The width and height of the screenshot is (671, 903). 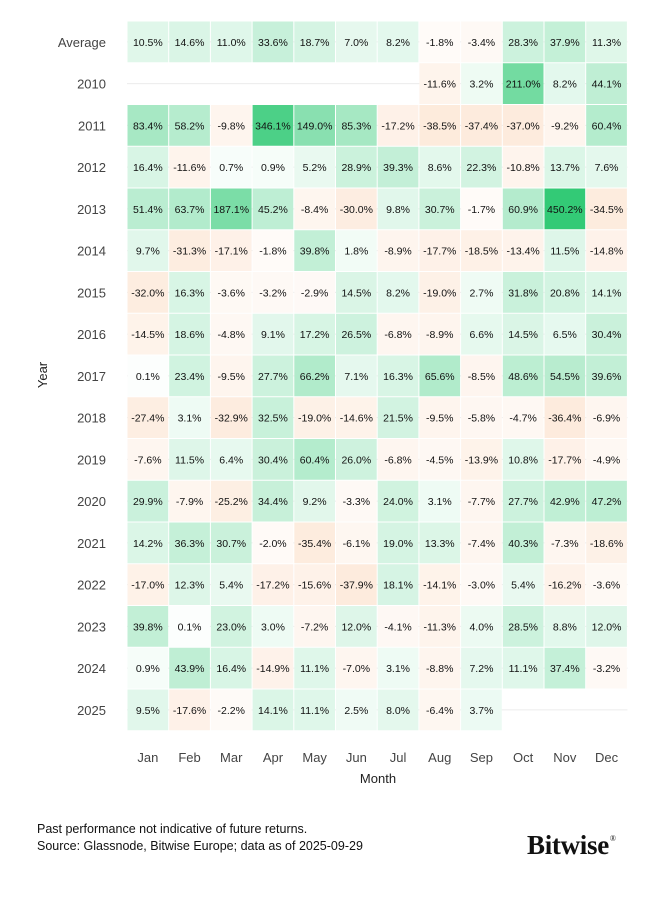 What do you see at coordinates (523, 627) in the screenshot?
I see `cell-value-label: 28.5%` at bounding box center [523, 627].